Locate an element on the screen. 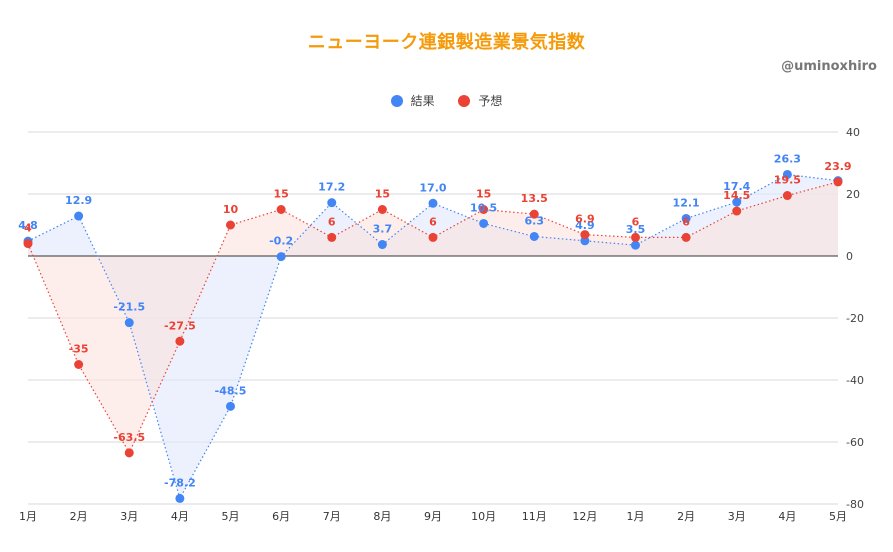 The width and height of the screenshot is (893, 552). legend-marker-forecast is located at coordinates (464, 100).